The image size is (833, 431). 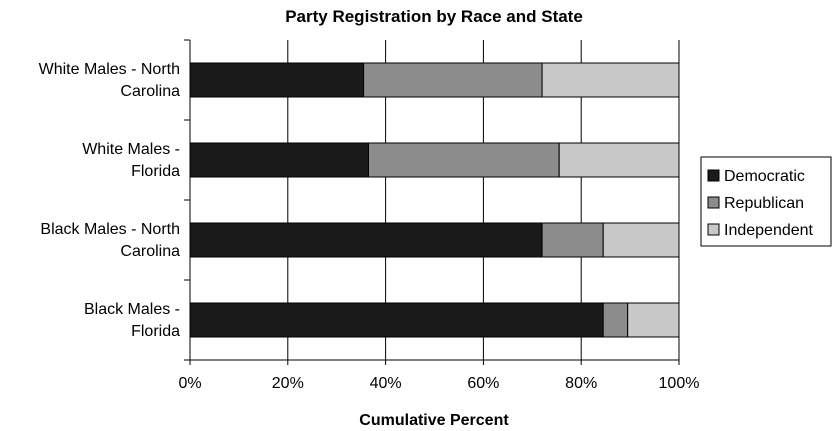 I want to click on x-tick-labels: 0% 20% 40% 60% 80% 100%, so click(x=438, y=383).